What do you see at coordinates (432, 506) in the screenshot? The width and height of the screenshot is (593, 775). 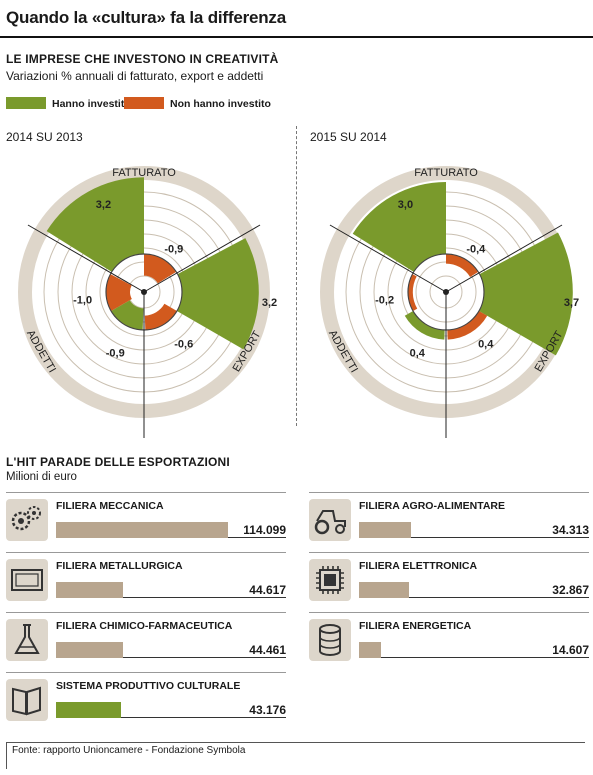 I see `sector-name: FILIERA AGRO-ALIMENTARE` at bounding box center [432, 506].